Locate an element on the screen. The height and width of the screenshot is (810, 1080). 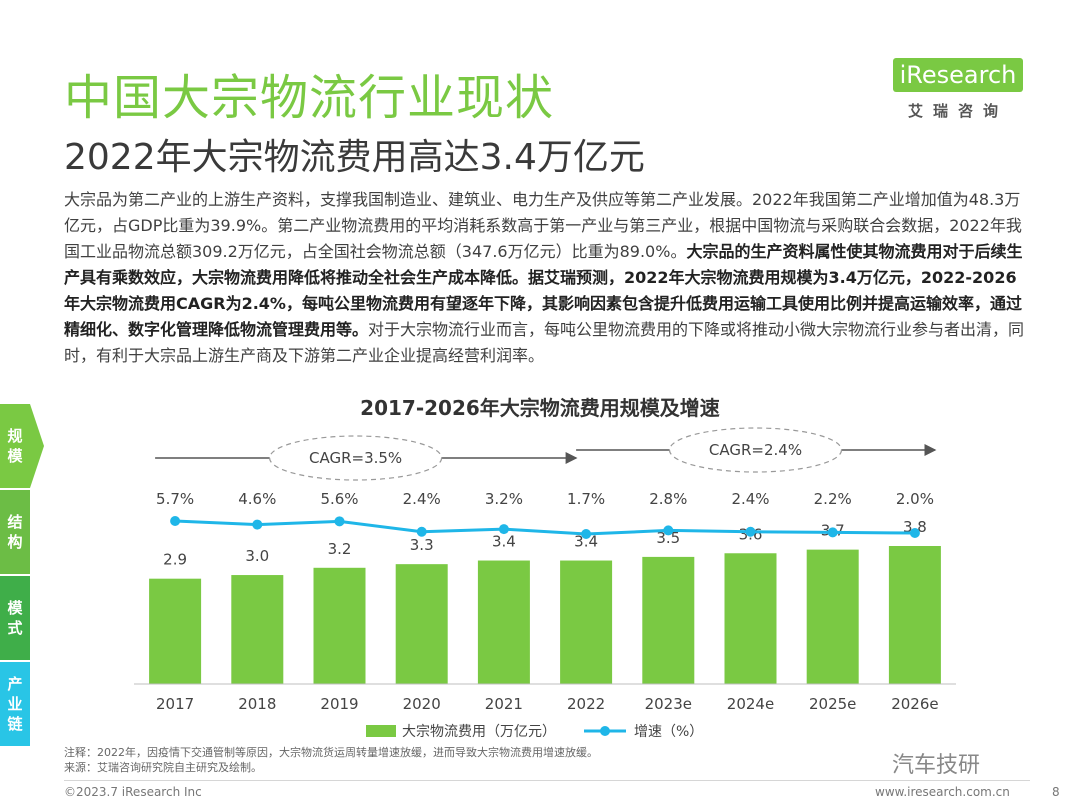
footer-divider is located at coordinates (547, 780).